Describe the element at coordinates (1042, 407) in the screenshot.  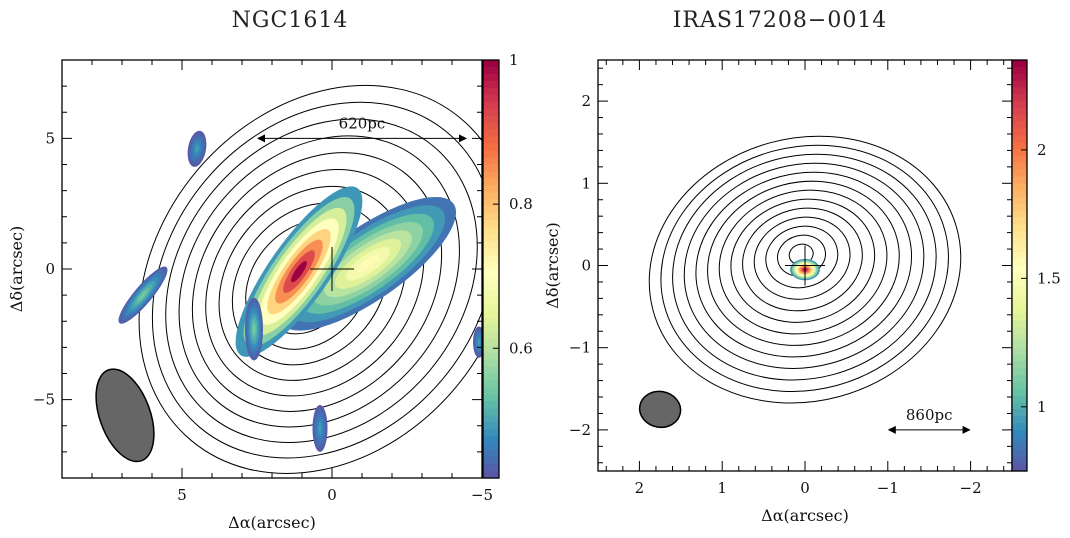
I see `colorbar-tick-label: 1` at that location.